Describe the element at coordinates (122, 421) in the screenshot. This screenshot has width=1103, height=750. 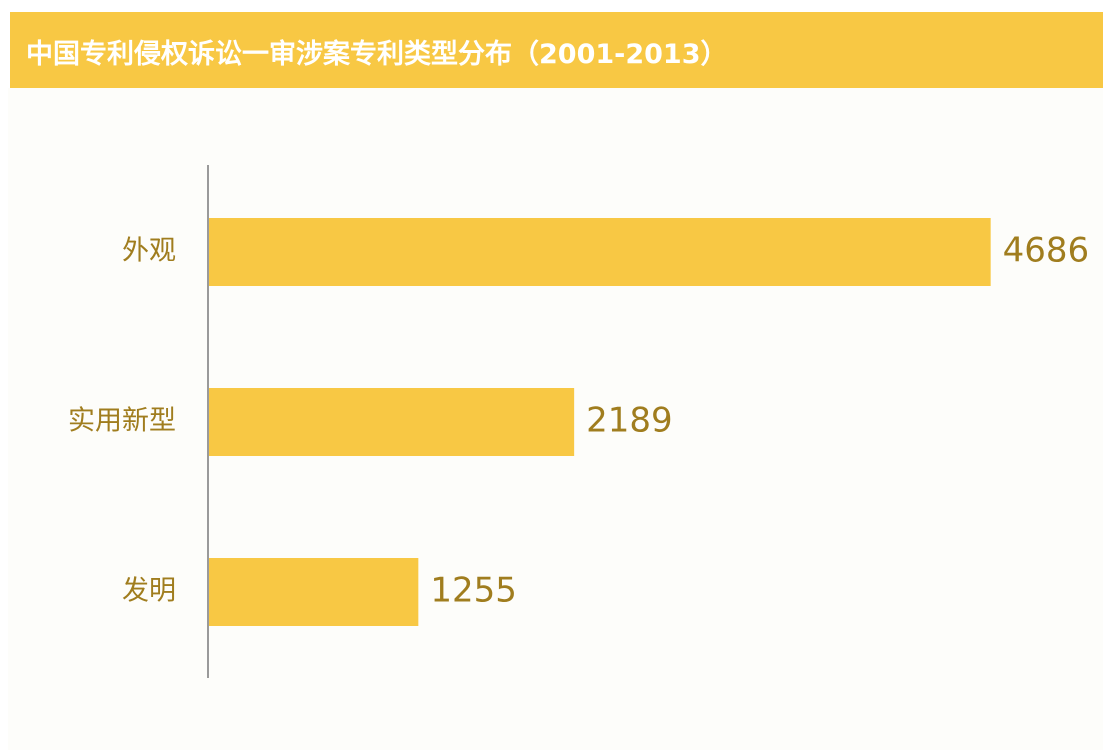
I see `category-label-1: 实用新型` at that location.